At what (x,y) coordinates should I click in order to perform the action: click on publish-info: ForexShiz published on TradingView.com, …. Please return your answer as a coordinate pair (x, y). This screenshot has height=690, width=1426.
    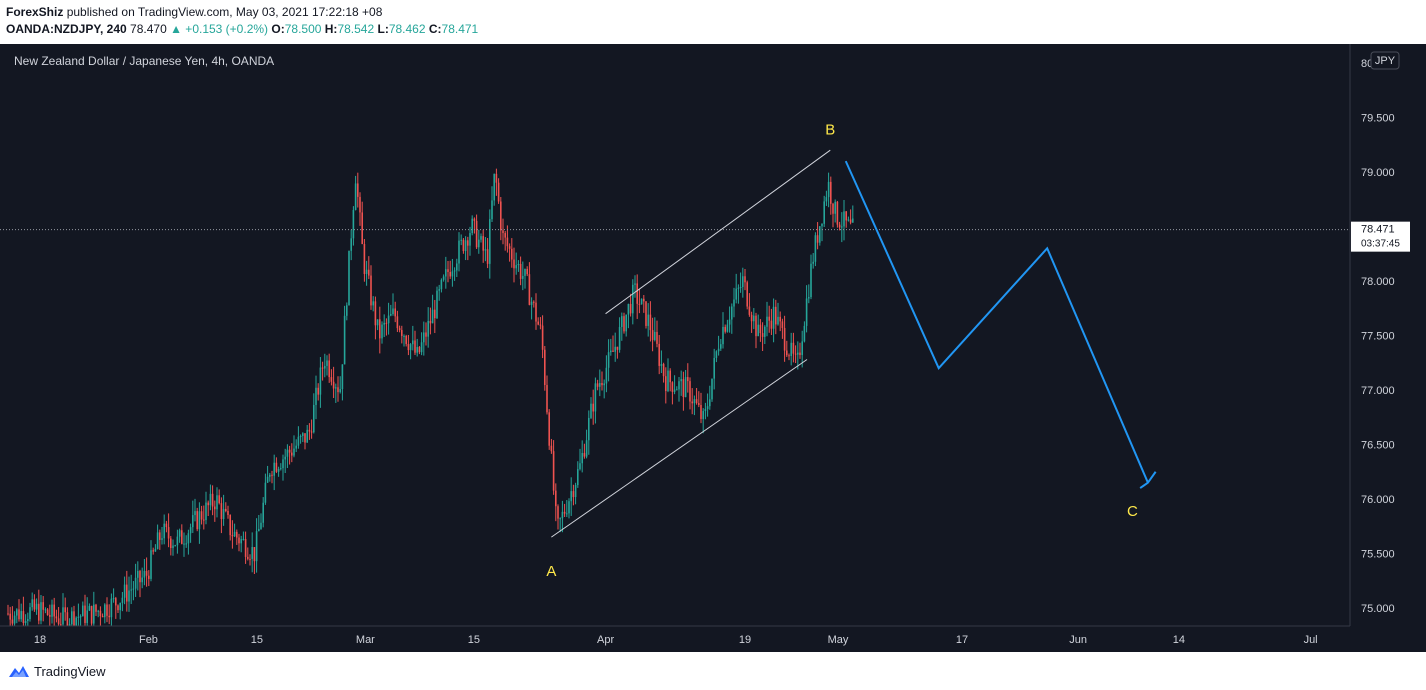
    Looking at the image, I should click on (194, 12).